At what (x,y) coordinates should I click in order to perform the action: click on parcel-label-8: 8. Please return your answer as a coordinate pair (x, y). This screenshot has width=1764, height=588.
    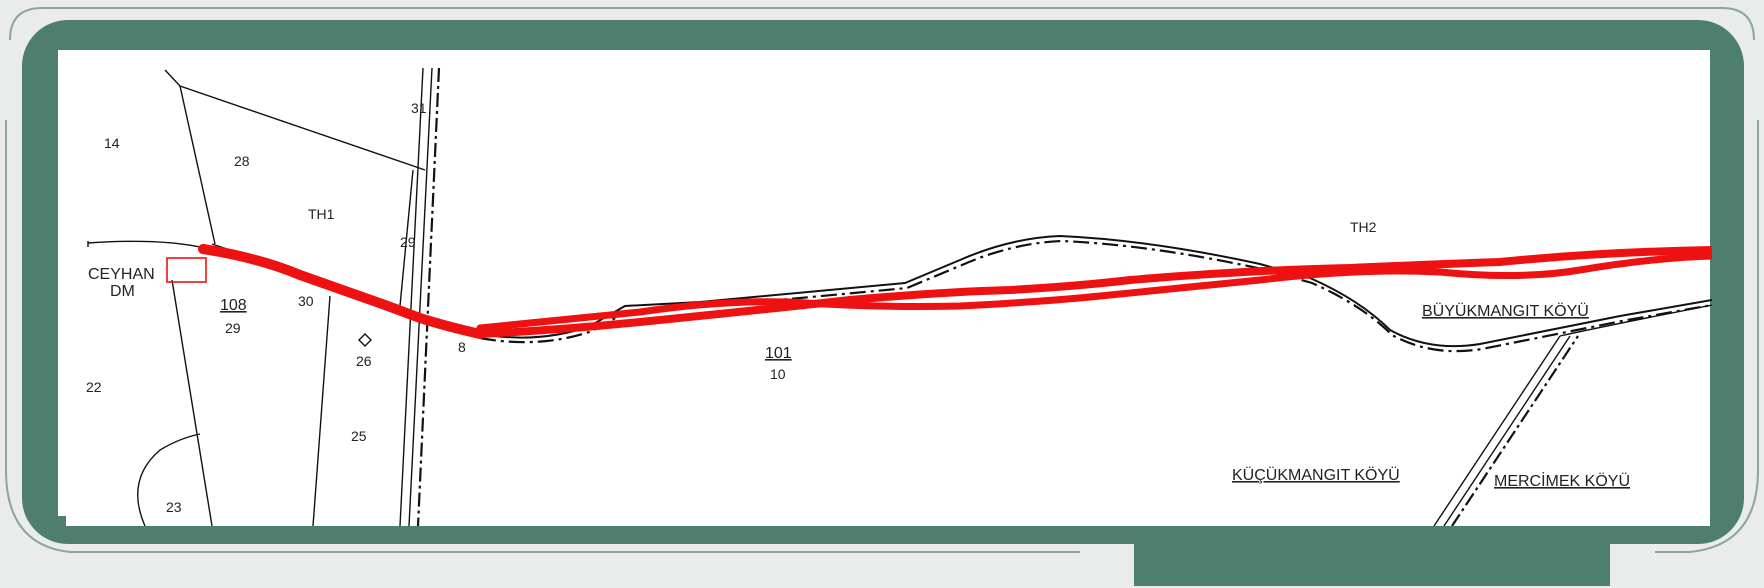
    Looking at the image, I should click on (462, 347).